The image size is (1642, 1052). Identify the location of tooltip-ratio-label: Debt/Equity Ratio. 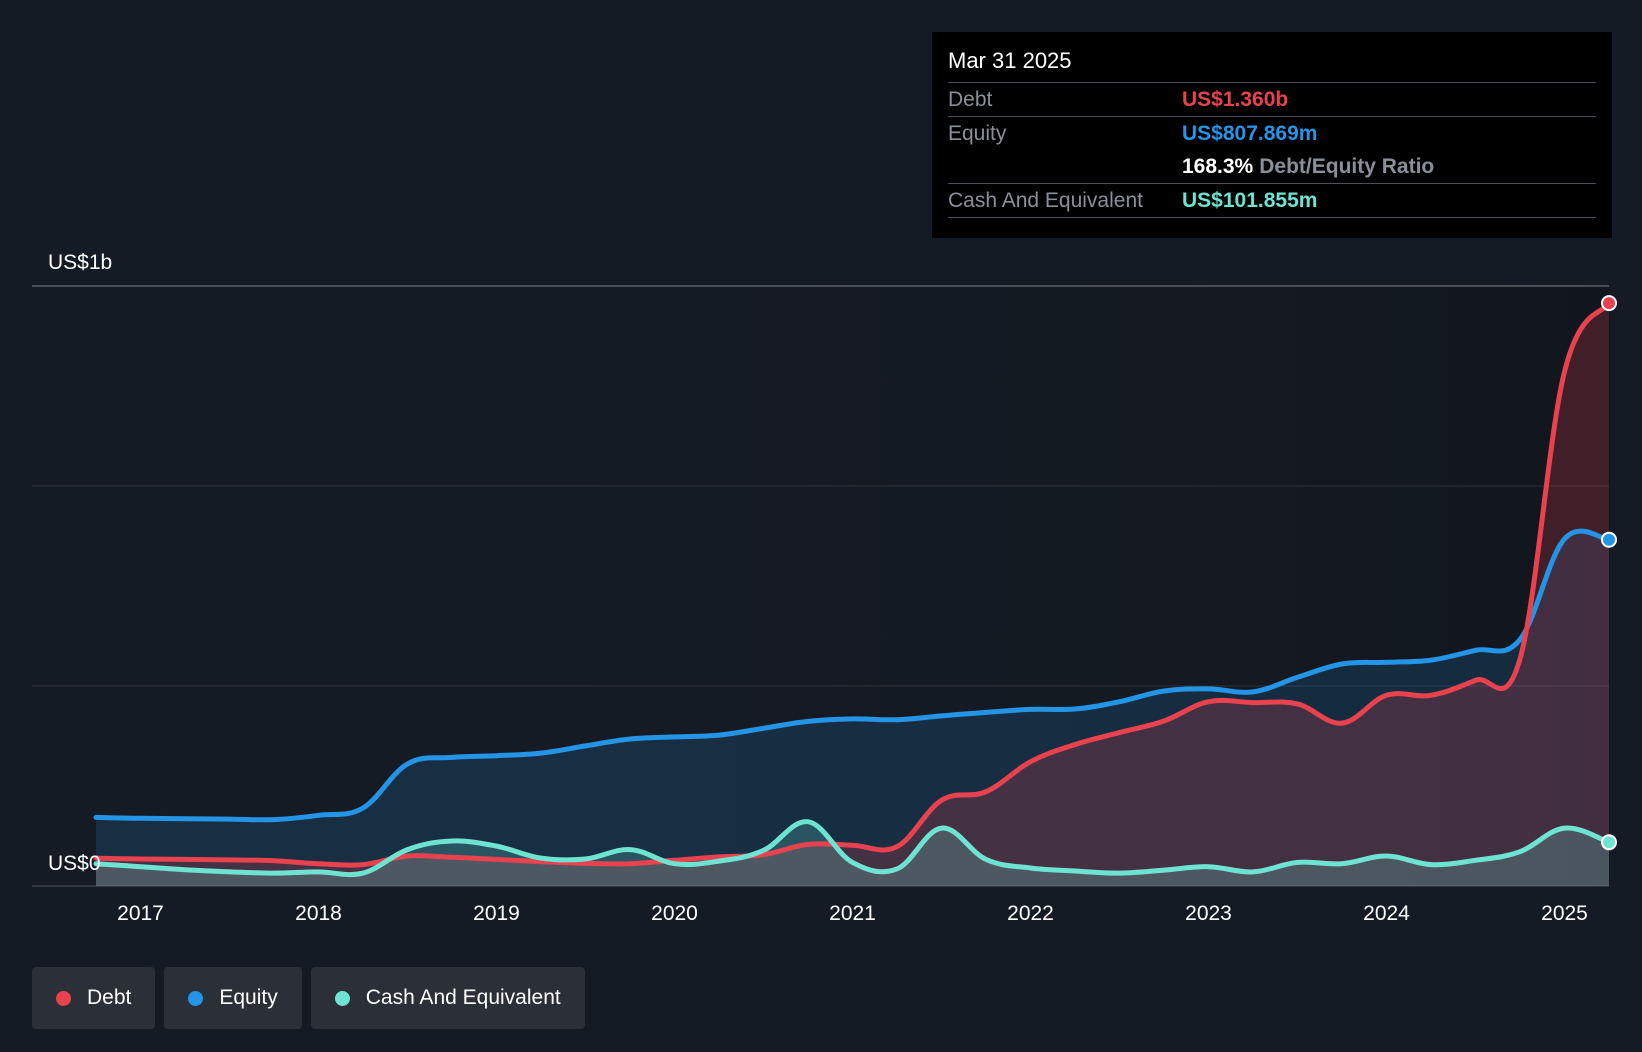
(1347, 166).